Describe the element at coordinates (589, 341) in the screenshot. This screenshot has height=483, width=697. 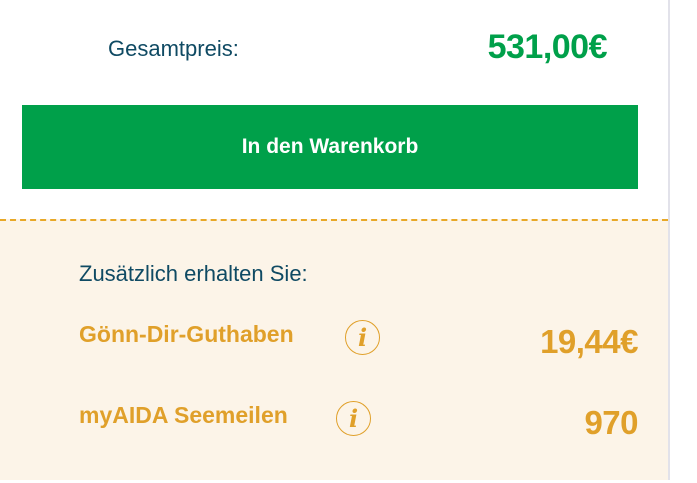
I see `goenn-dir-guthaben-value: 19,44€` at that location.